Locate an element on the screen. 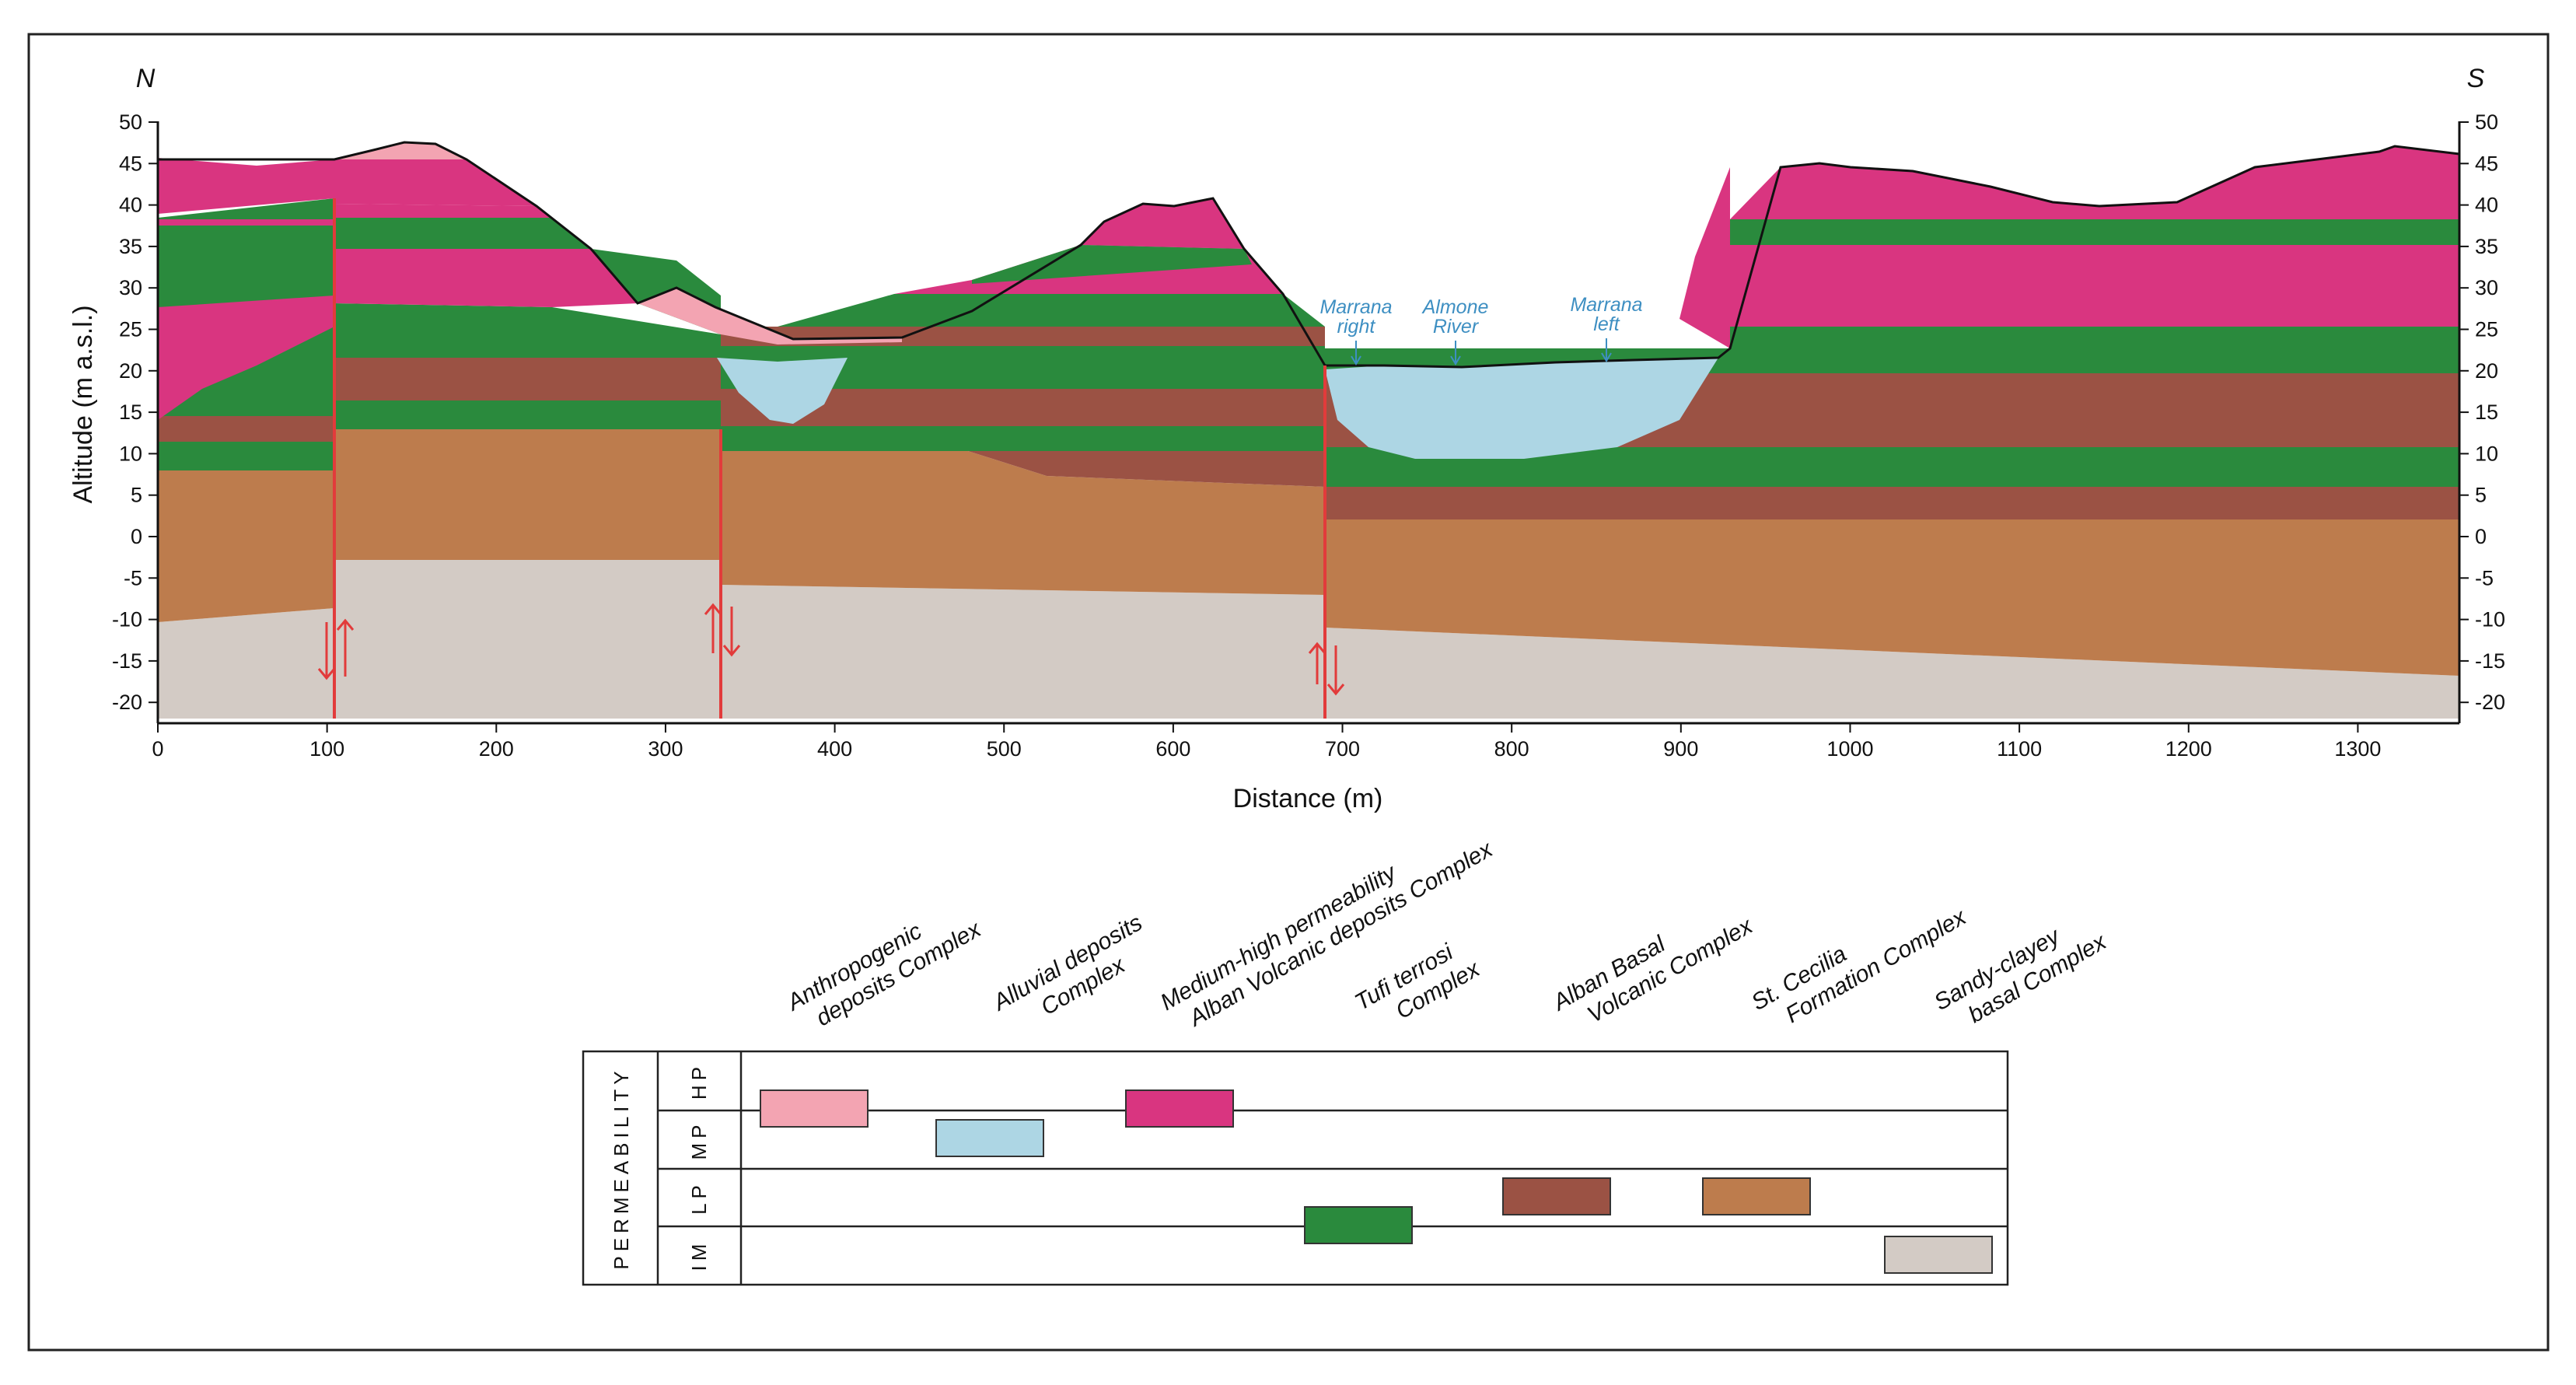 The width and height of the screenshot is (2576, 1385). river-marrana-right: Marrana right is located at coordinates (1356, 330).